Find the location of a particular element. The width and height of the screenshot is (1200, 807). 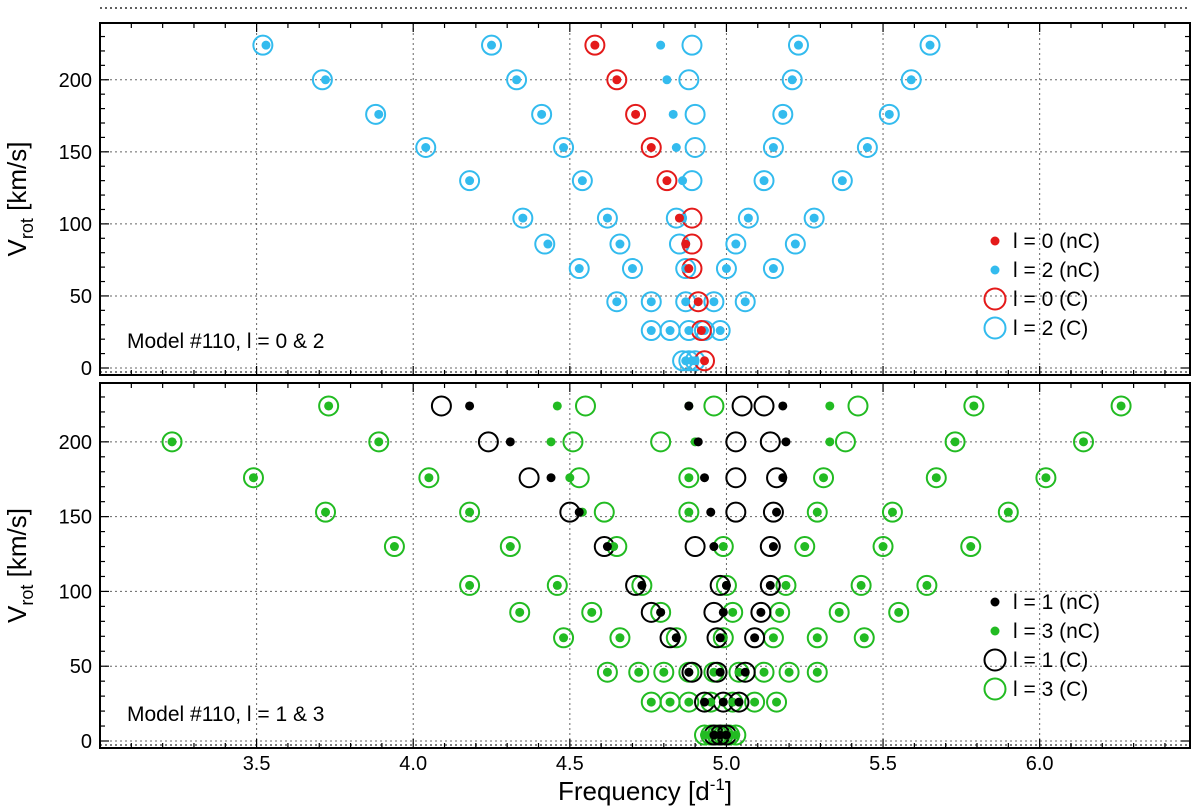

series-l-0-nc- is located at coordinates (650, 203).